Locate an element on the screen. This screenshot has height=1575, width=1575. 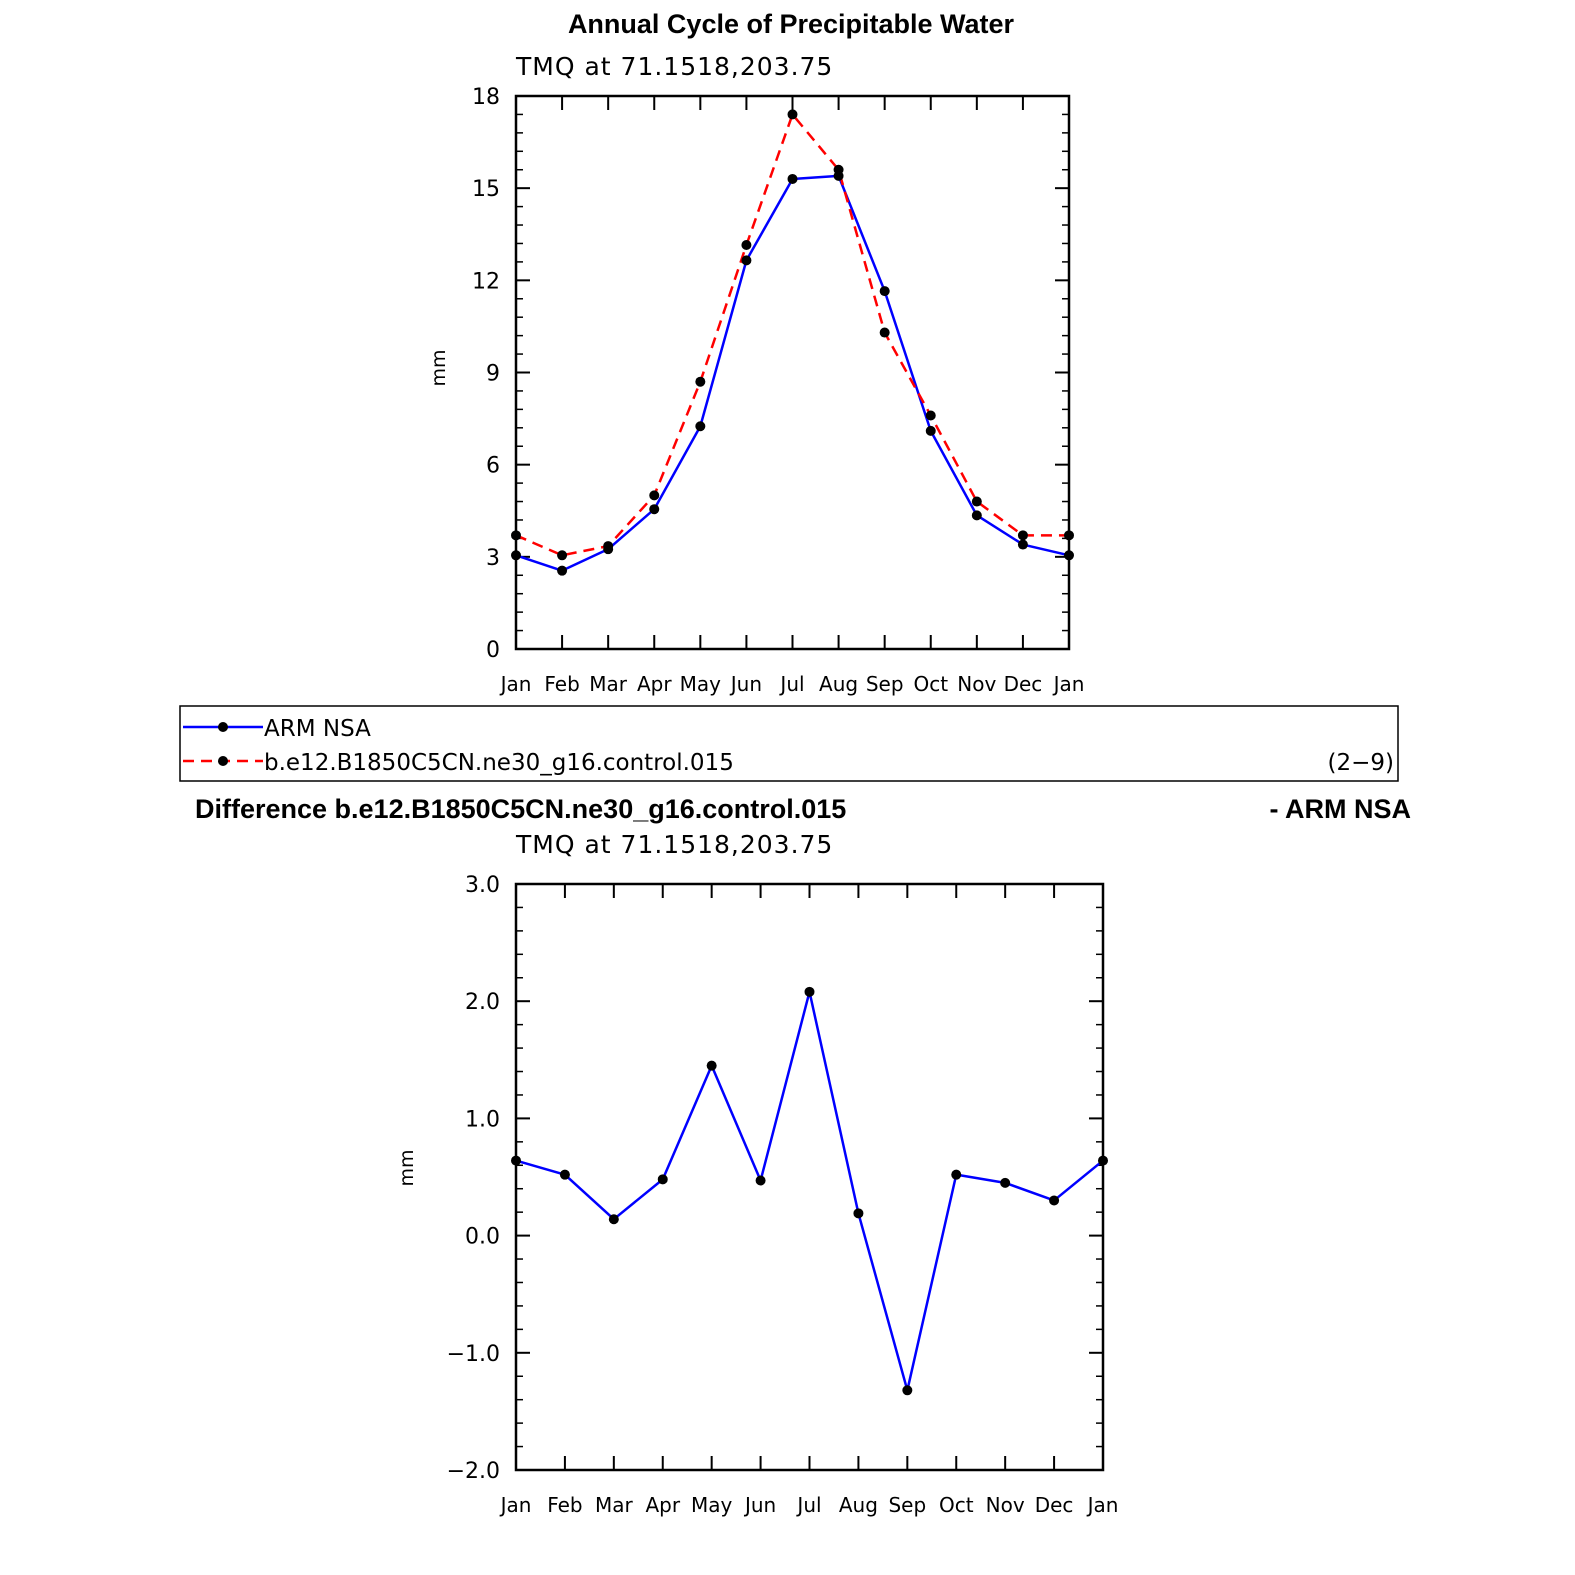
chart1-y-tick-label: 15 is located at coordinates (486, 189).